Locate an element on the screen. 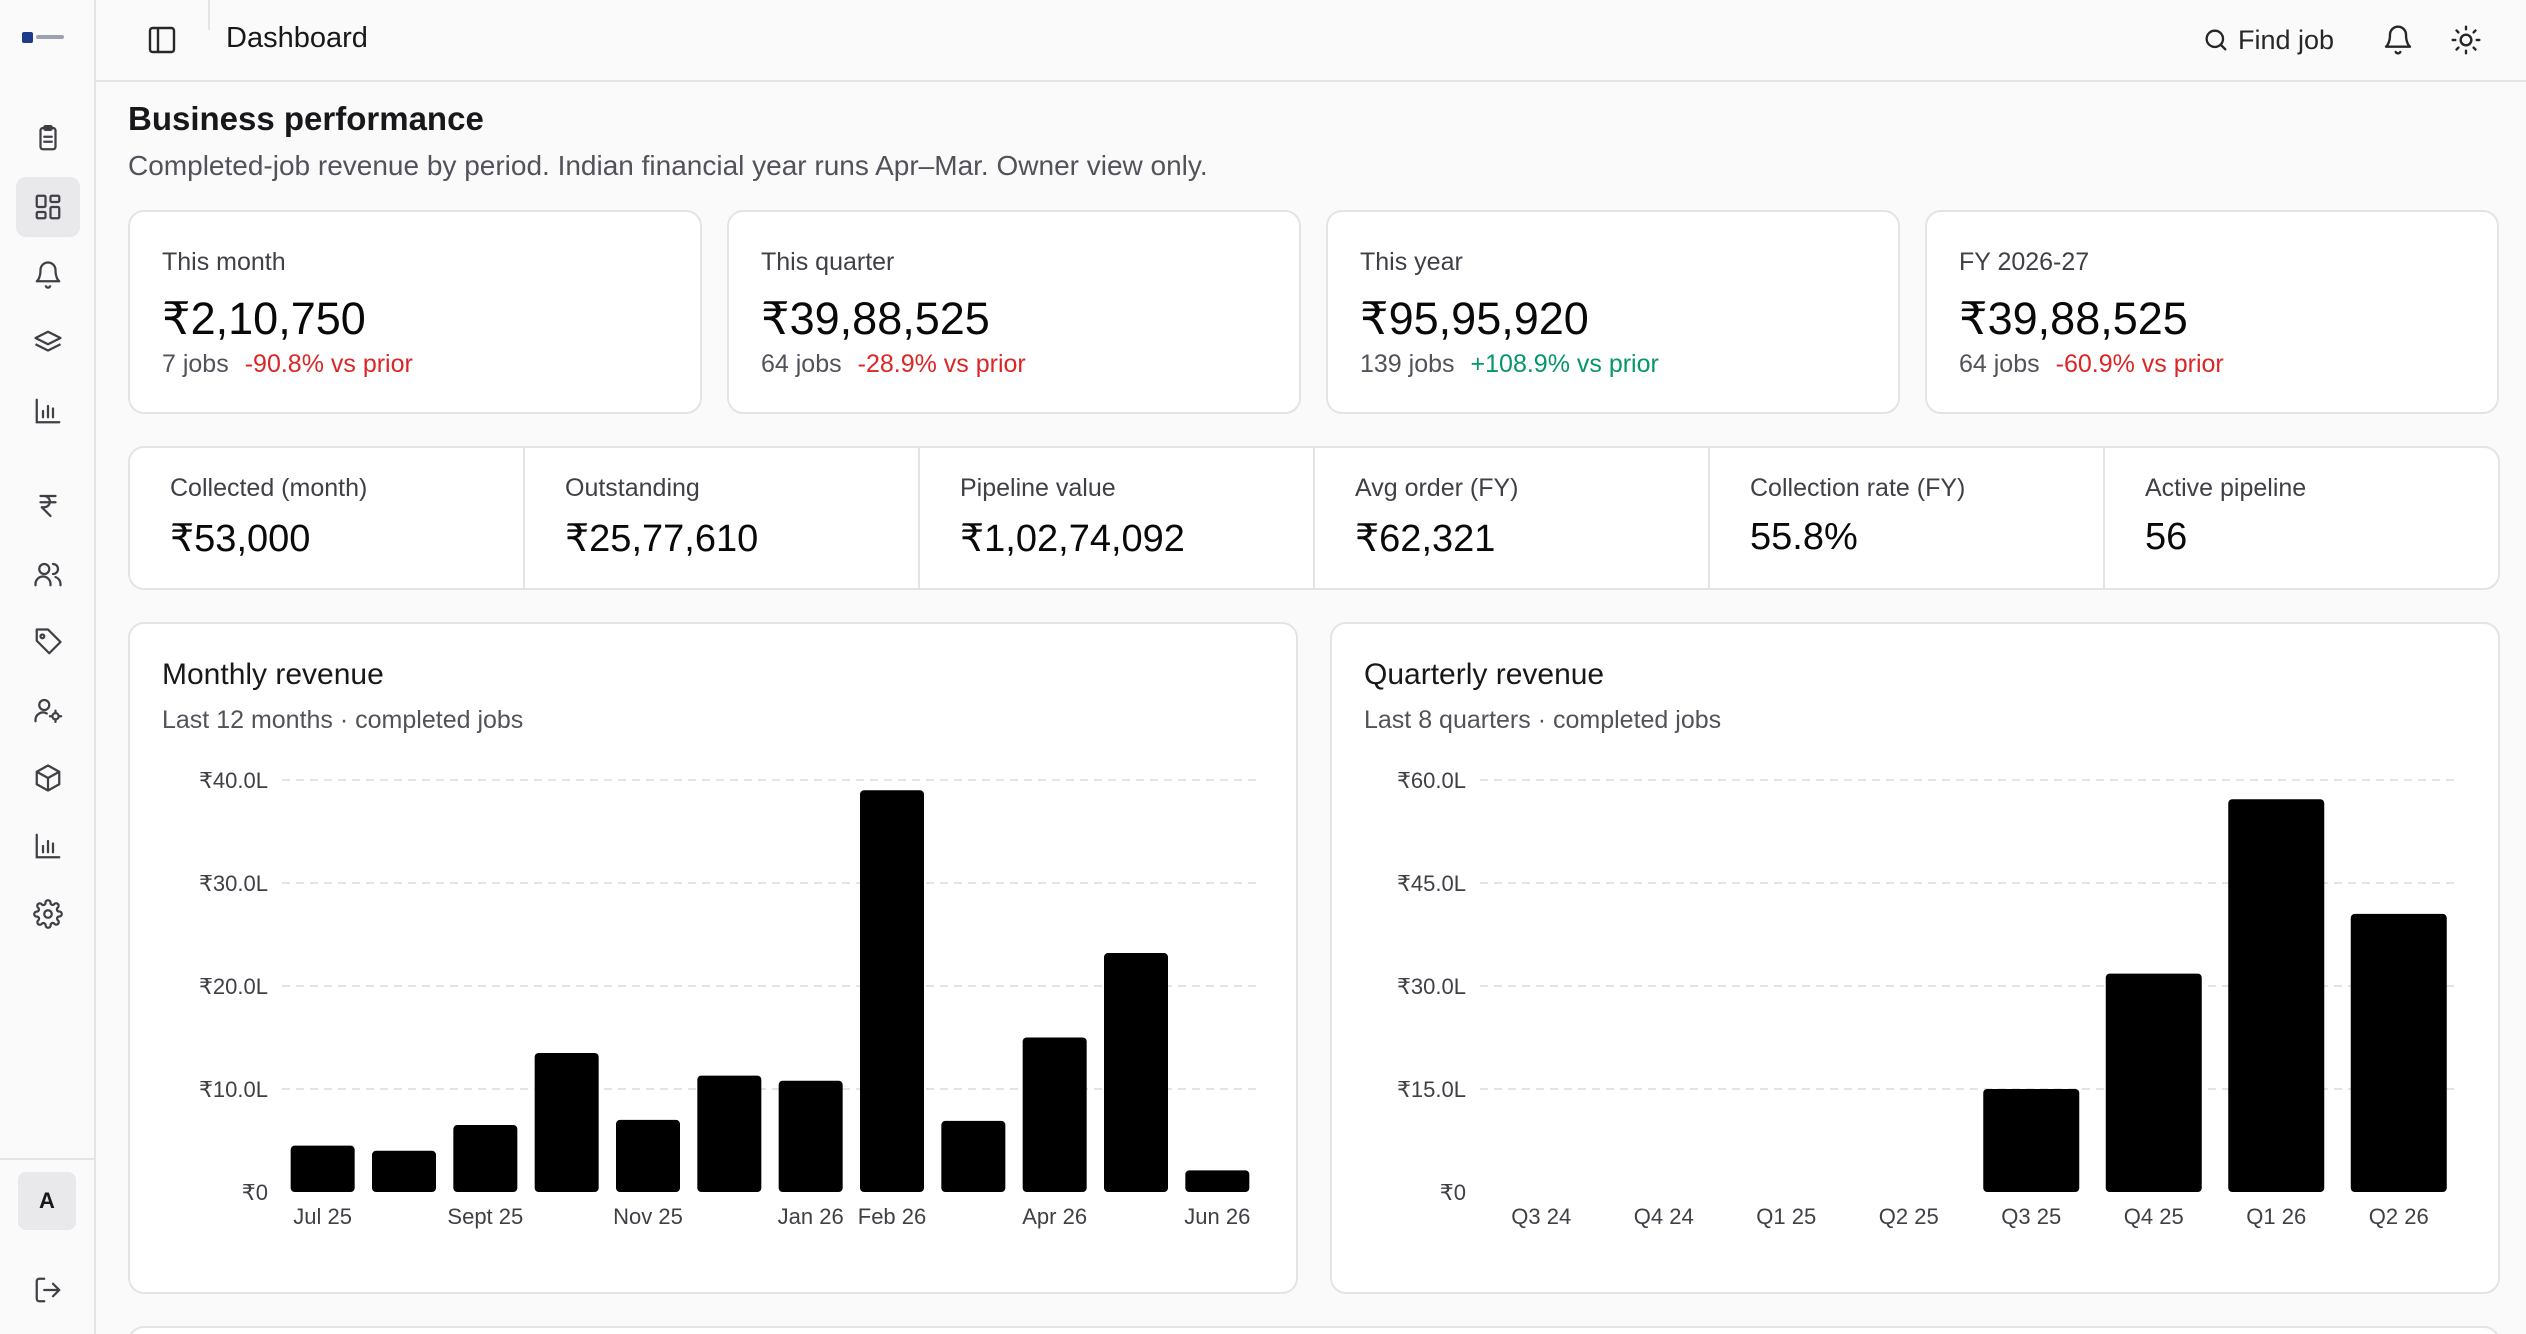  sidebar-item-dashboard is located at coordinates (48, 207).